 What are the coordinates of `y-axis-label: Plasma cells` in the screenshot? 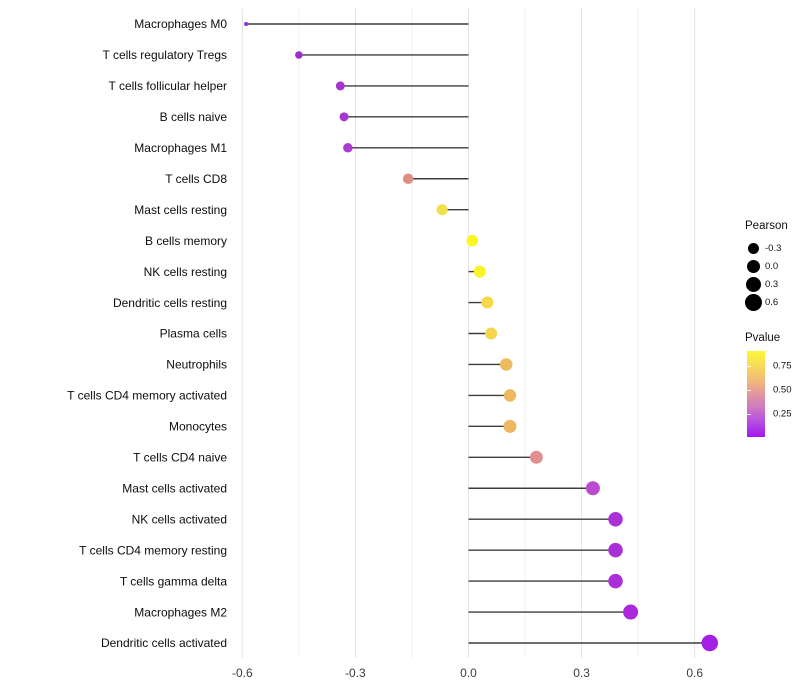 It's located at (193, 334).